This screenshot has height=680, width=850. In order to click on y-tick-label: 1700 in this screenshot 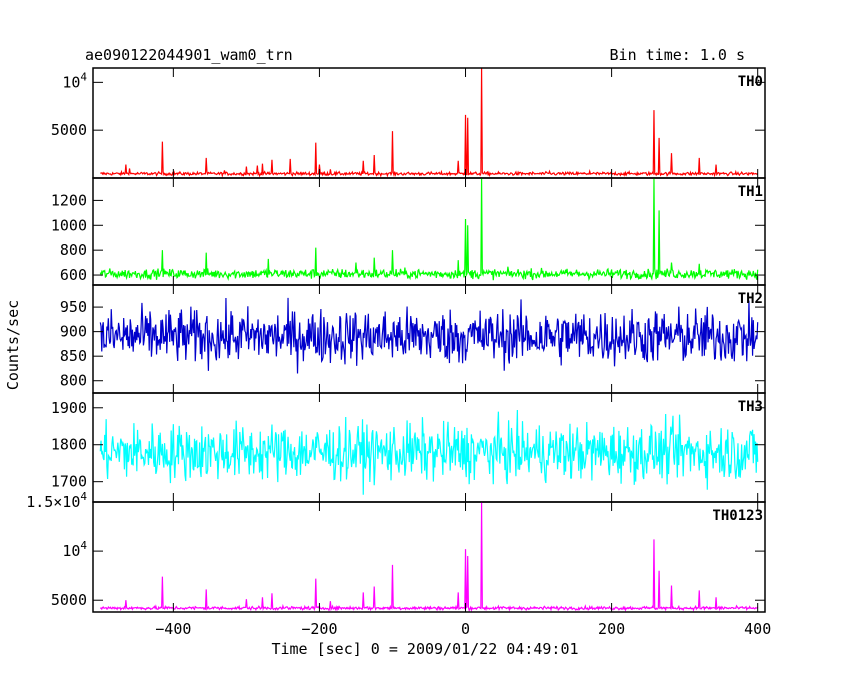, I will do `click(69, 482)`.